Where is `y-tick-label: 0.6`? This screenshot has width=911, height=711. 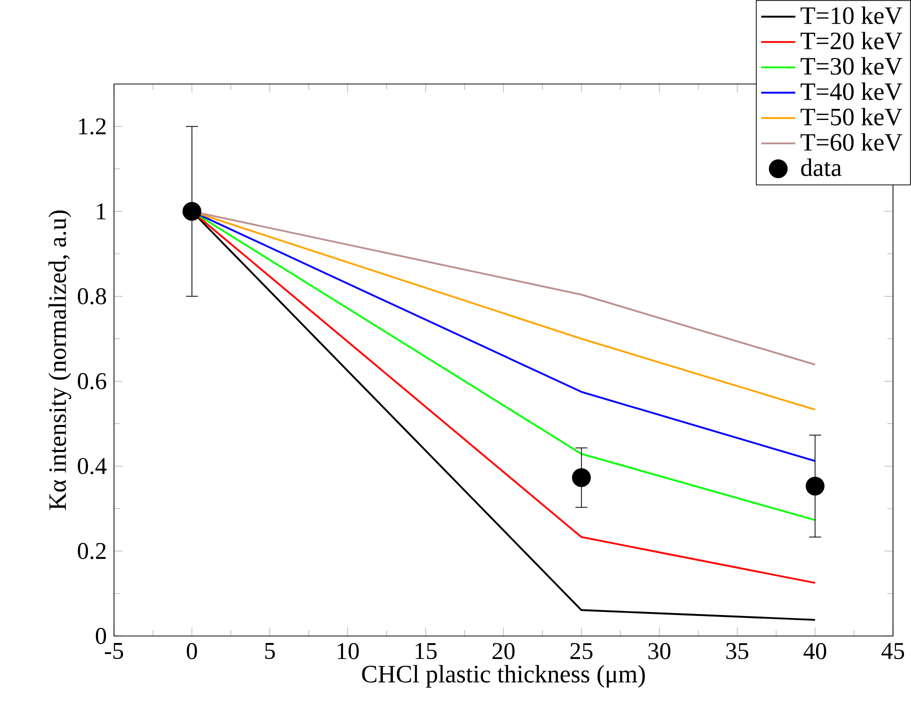 y-tick-label: 0.6 is located at coordinates (92, 381).